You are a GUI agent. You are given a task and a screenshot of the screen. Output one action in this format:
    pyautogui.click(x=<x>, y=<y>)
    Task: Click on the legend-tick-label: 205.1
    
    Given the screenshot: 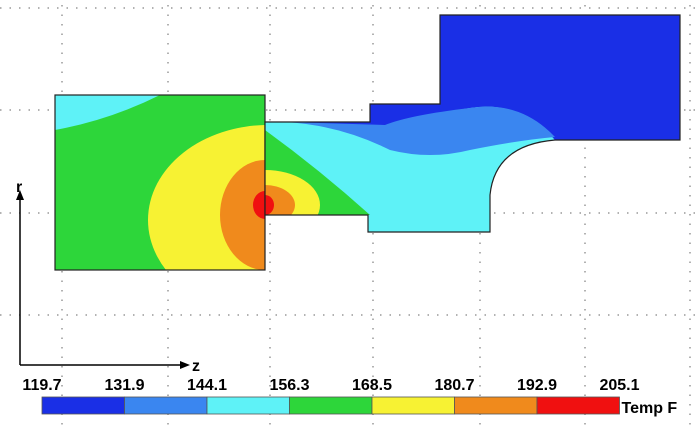 What is the action you would take?
    pyautogui.click(x=619, y=385)
    